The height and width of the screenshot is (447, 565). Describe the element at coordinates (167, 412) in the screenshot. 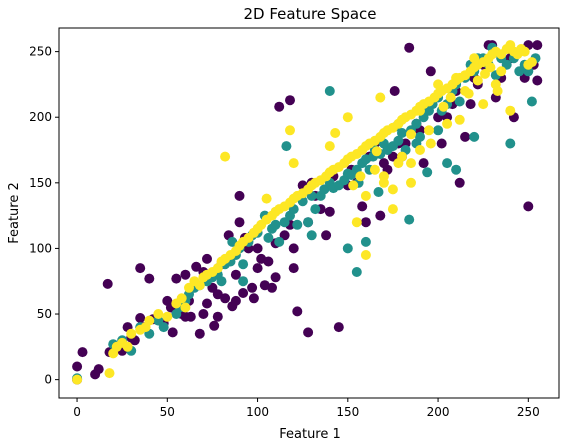

I see `x-tick-label: 50` at that location.